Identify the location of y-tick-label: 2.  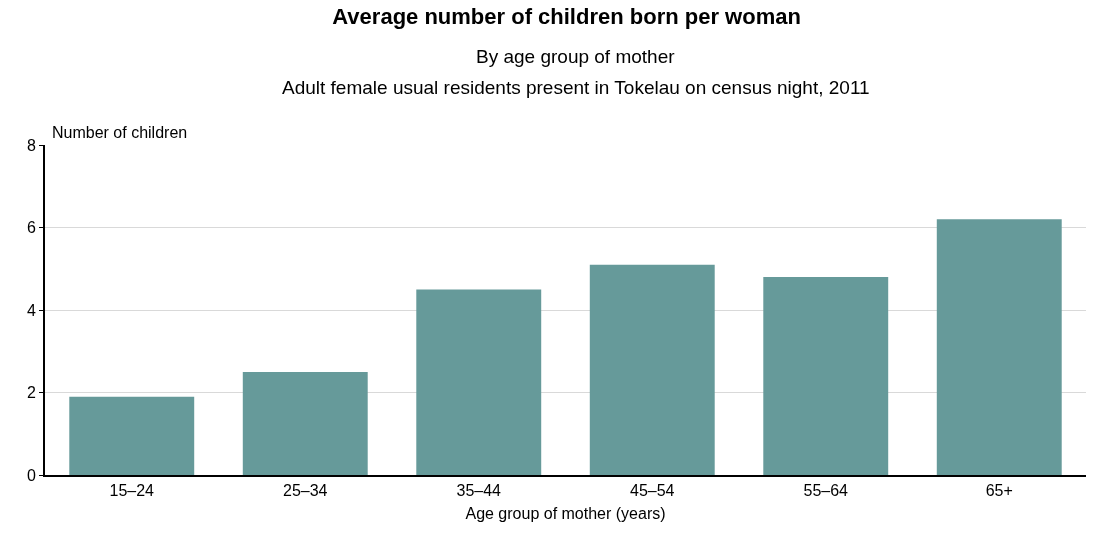
(31, 393).